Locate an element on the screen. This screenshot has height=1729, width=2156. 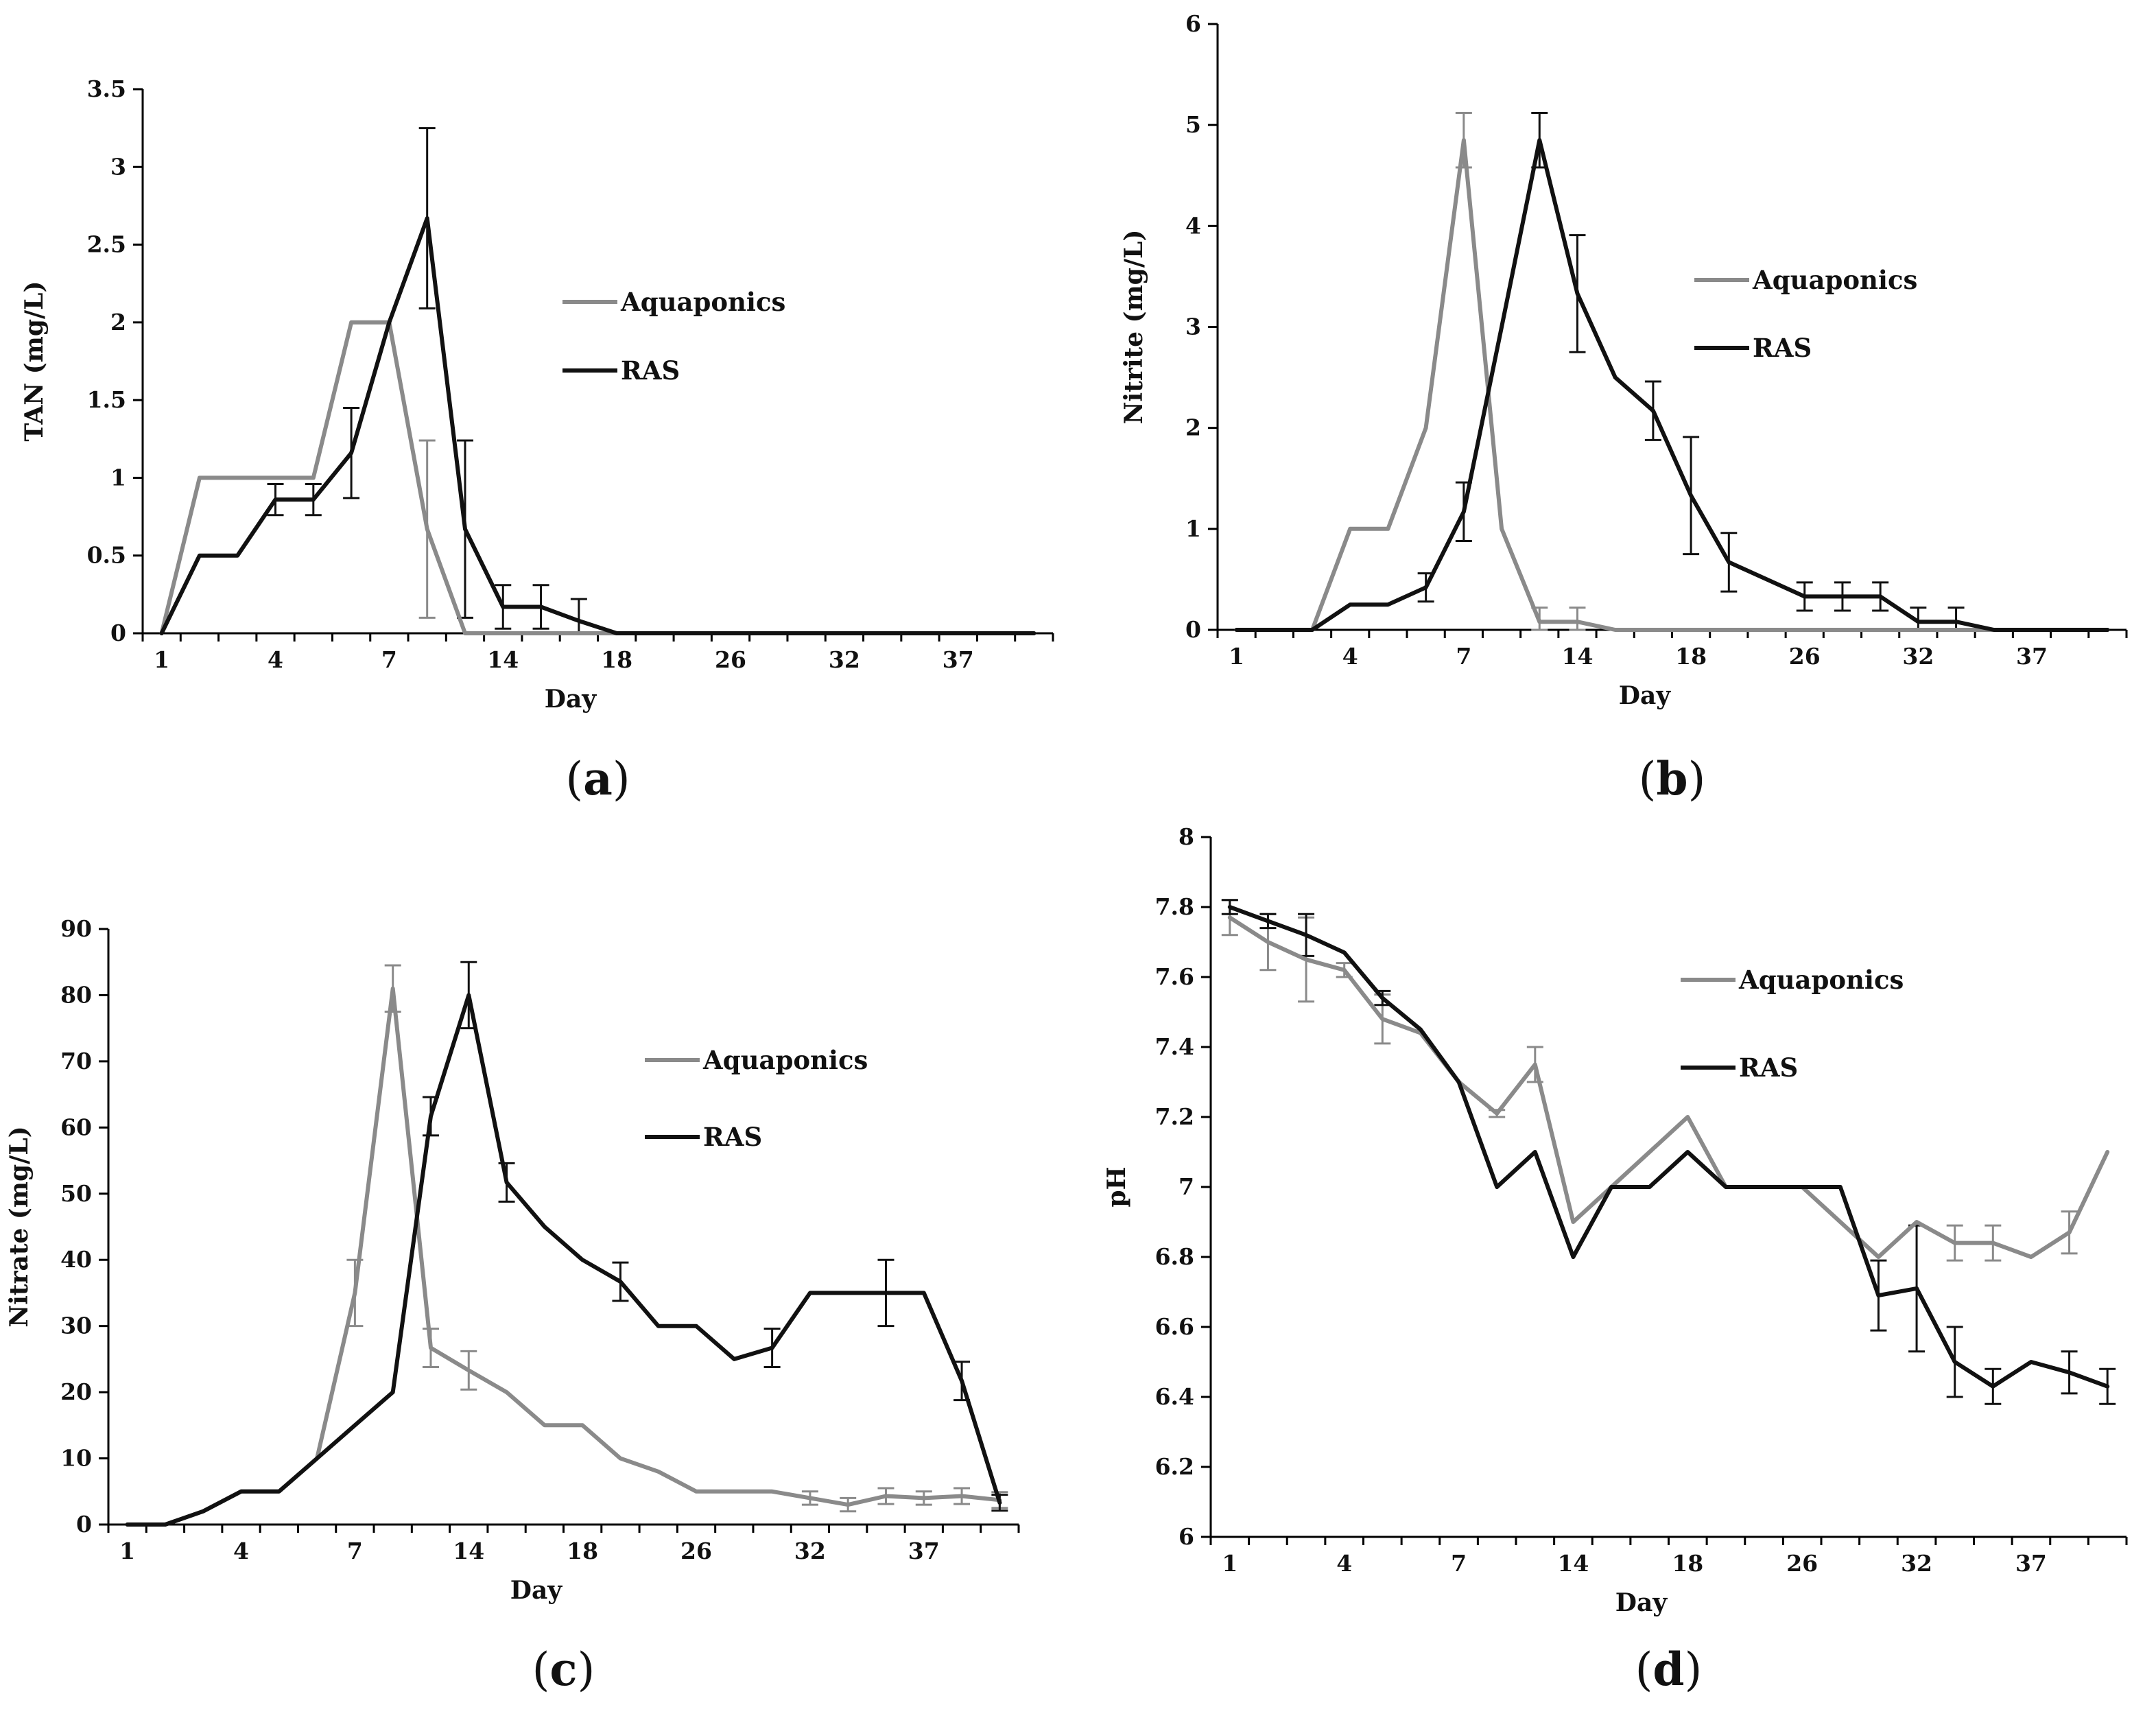
y-tick-label: 7.2 is located at coordinates (1174, 1116).